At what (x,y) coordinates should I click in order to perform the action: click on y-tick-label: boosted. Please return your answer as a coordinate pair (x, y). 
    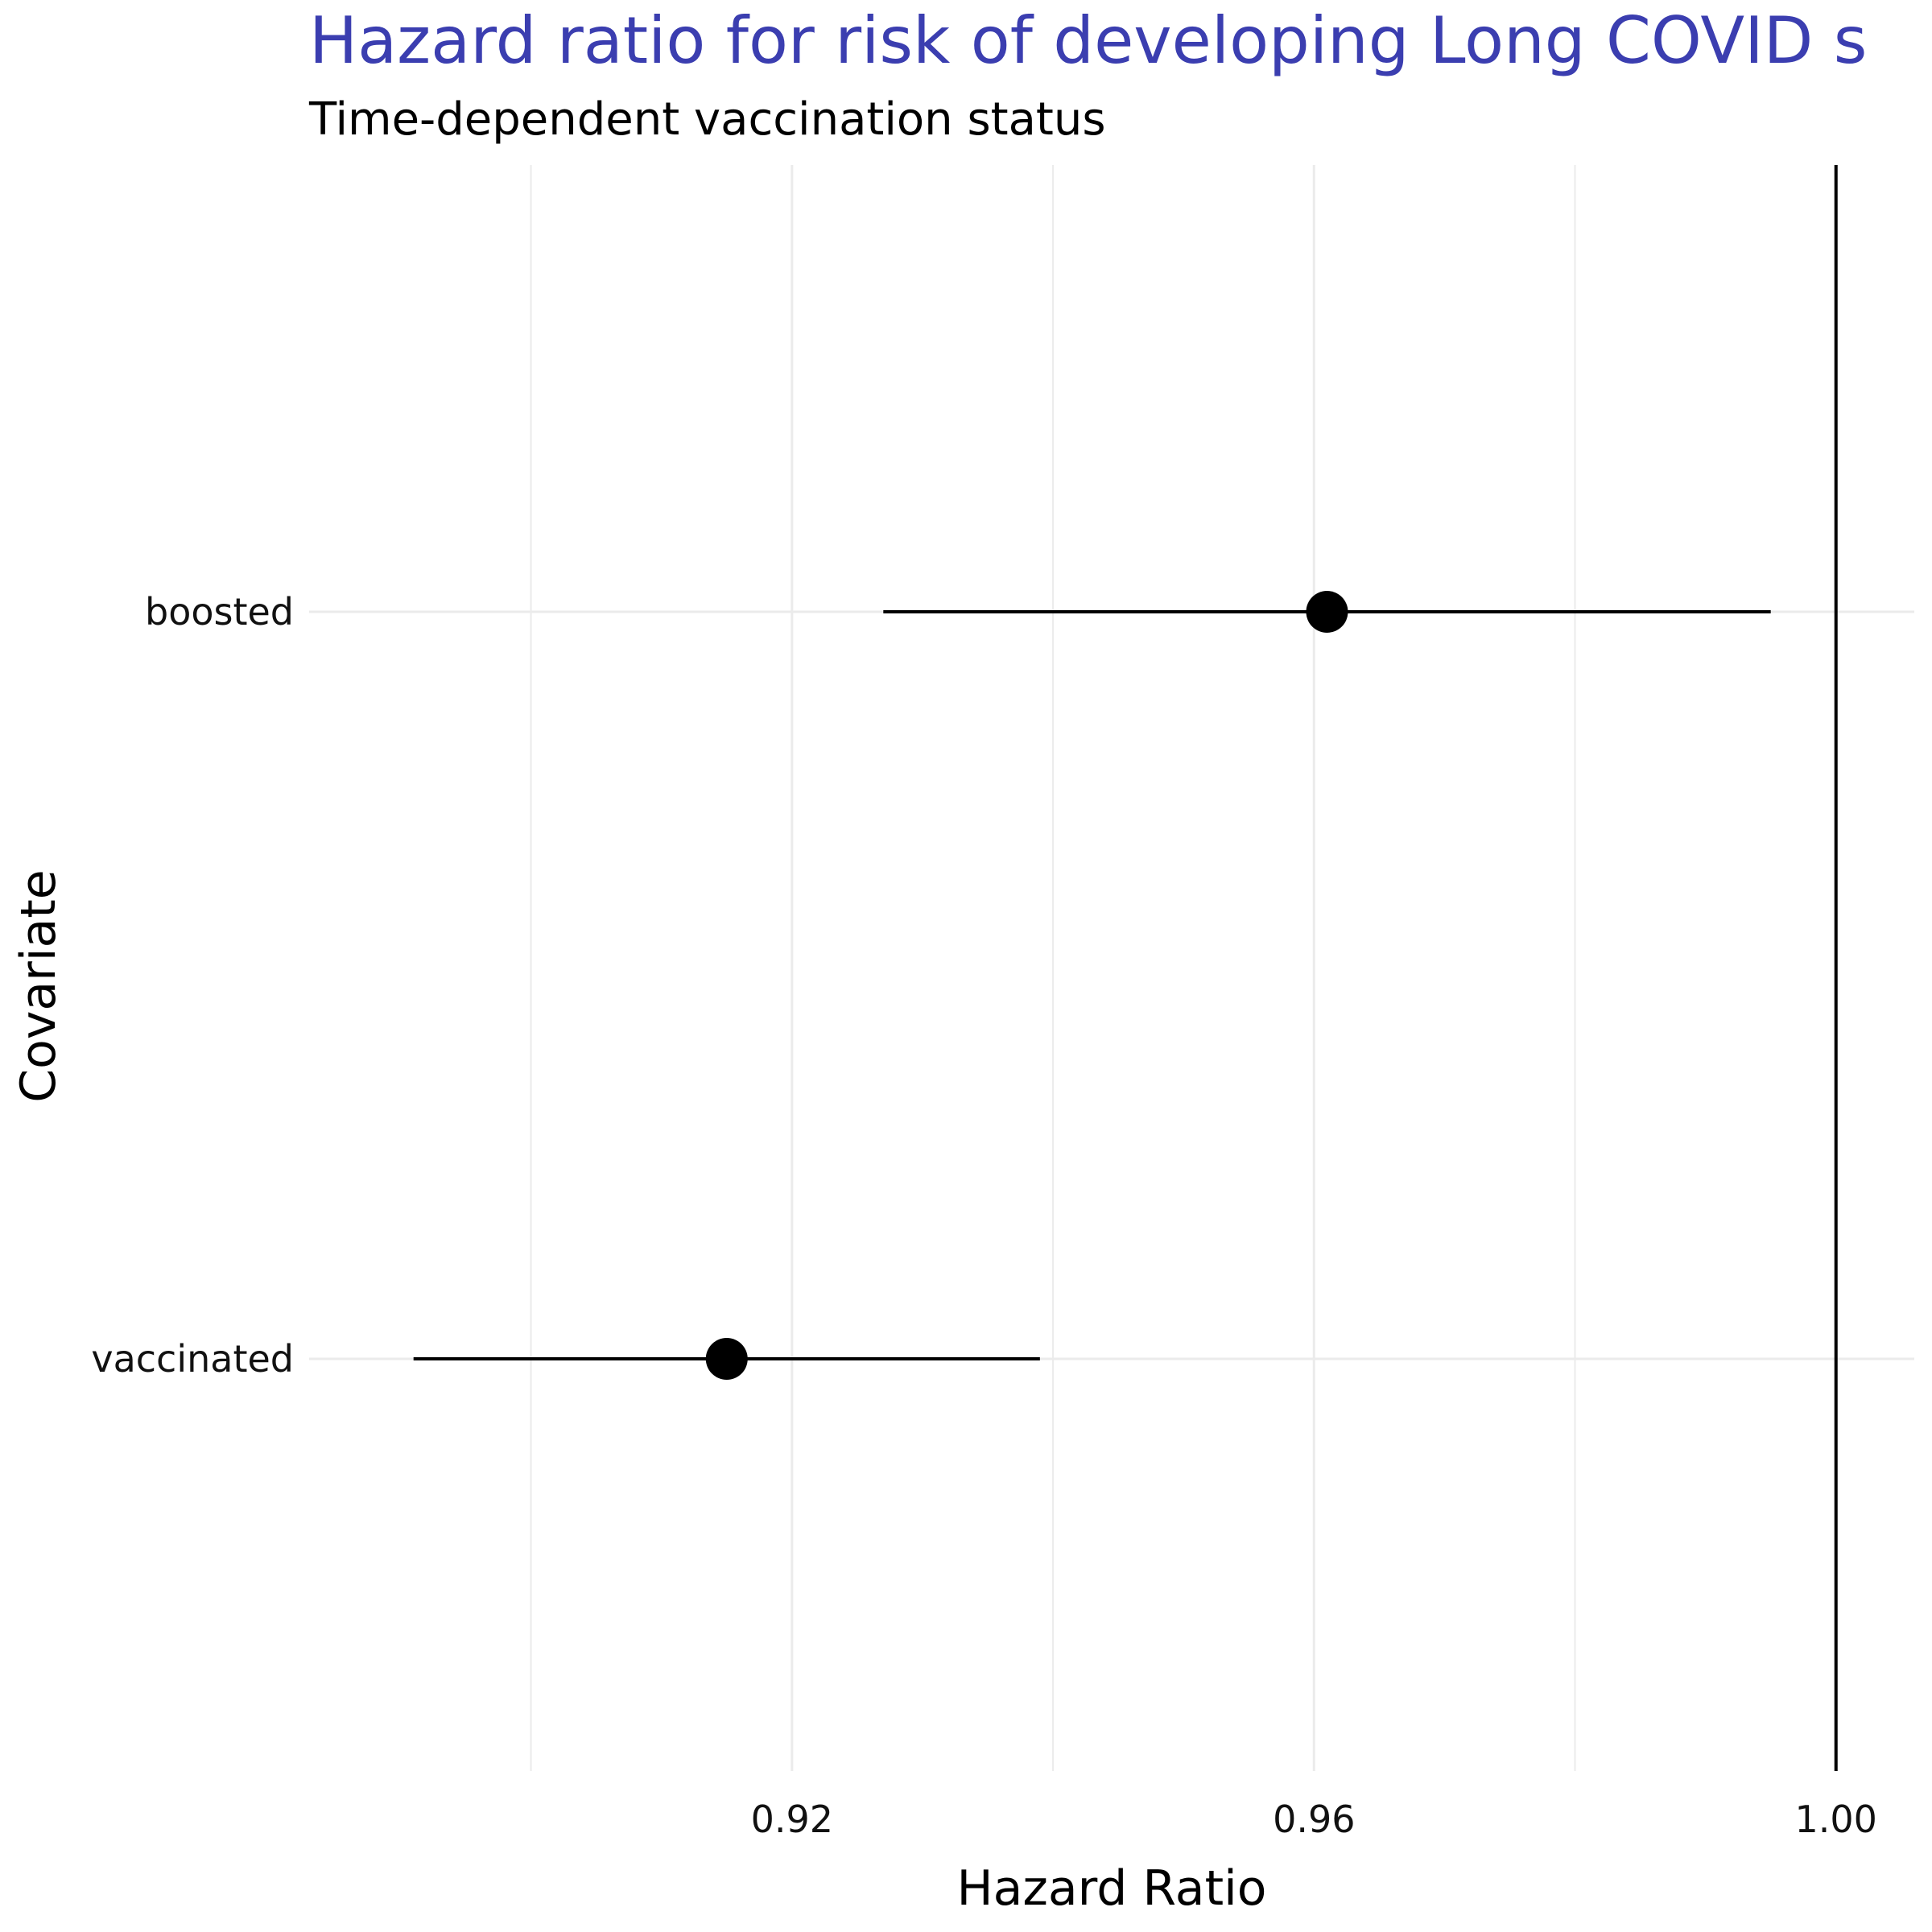
    Looking at the image, I should click on (219, 612).